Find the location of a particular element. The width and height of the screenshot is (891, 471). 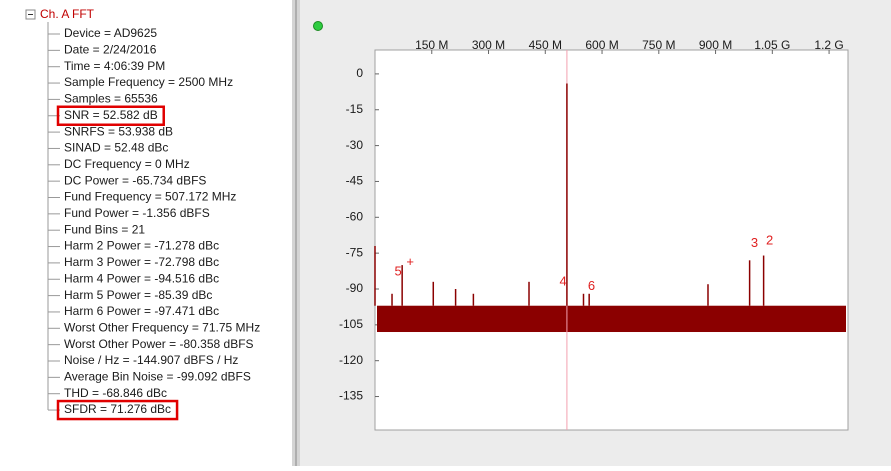

tree-item: Harm 5 Power = -85.39 dBc is located at coordinates (138, 295).